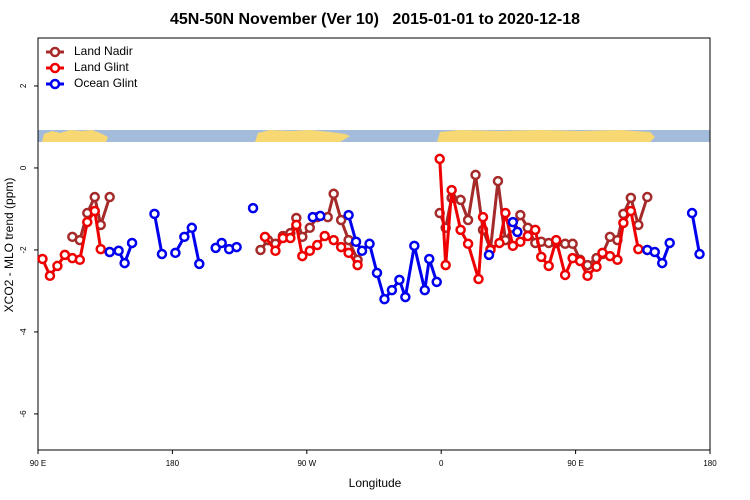 This screenshot has width=750, height=500. Describe the element at coordinates (23, 250) in the screenshot. I see `y-tick-label: -2` at that location.